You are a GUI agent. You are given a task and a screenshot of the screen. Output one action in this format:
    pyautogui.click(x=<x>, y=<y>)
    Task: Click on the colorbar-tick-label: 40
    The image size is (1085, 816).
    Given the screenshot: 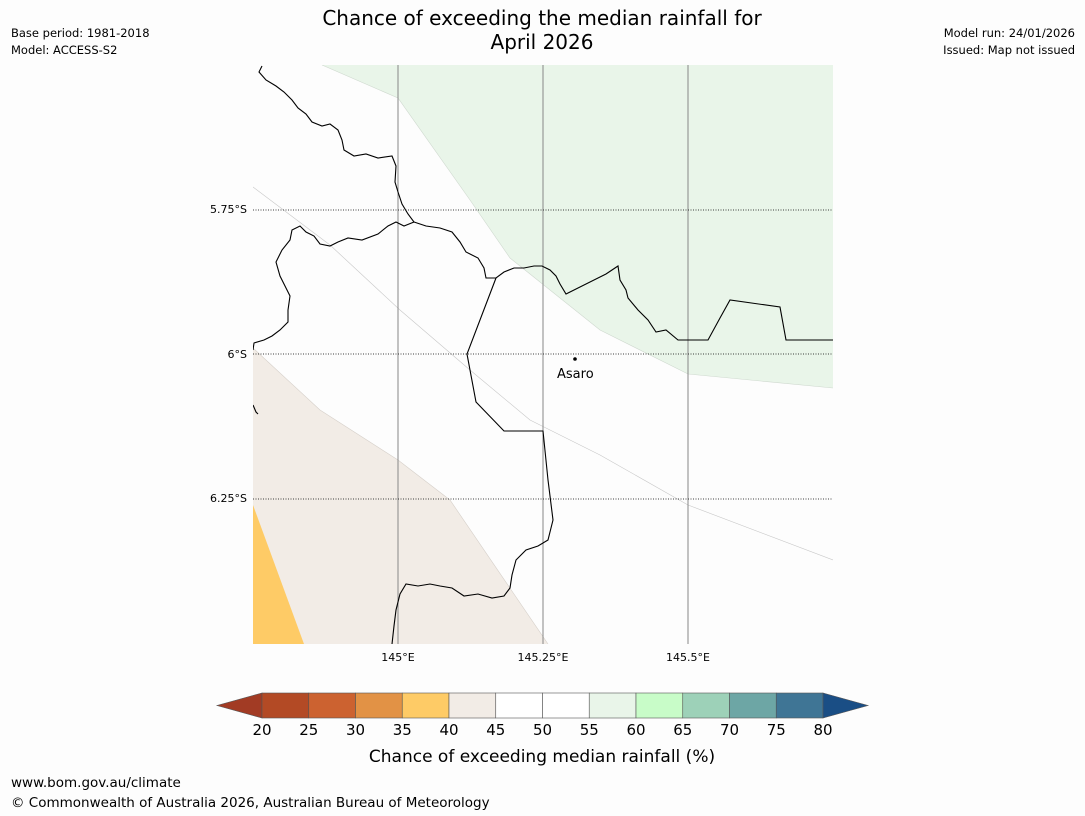 What is the action you would take?
    pyautogui.click(x=448, y=730)
    